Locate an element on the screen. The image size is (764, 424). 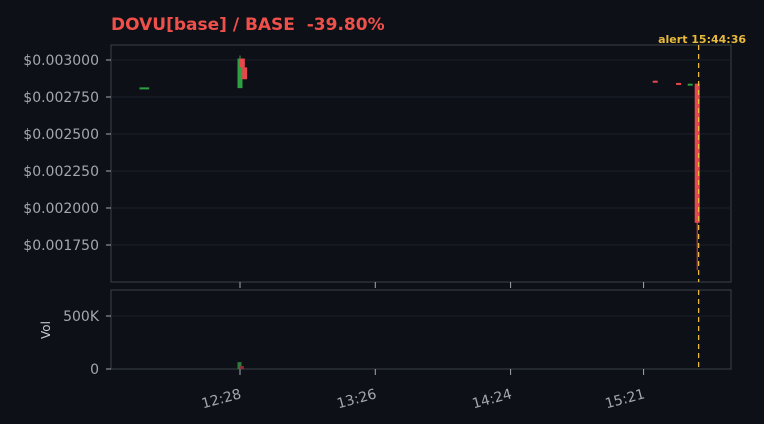
price-tick-label: $0.002500 is located at coordinates (61, 135).